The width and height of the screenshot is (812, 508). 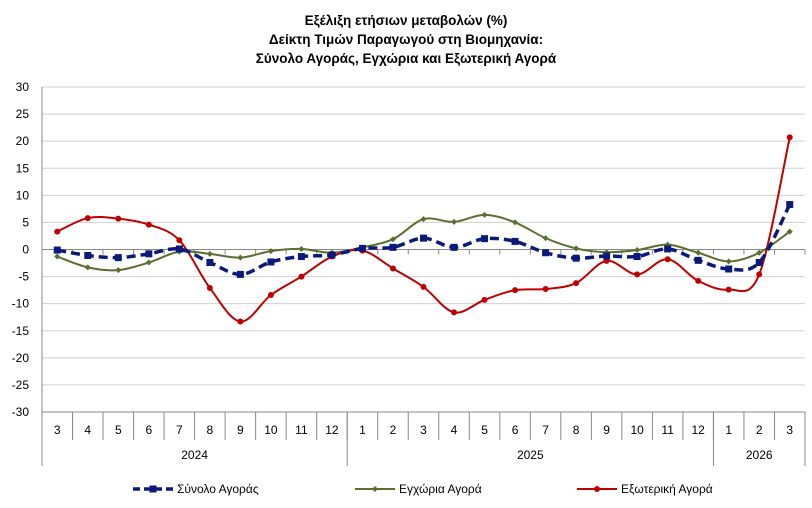 What do you see at coordinates (21, 385) in the screenshot?
I see `y-tick-label: -25` at bounding box center [21, 385].